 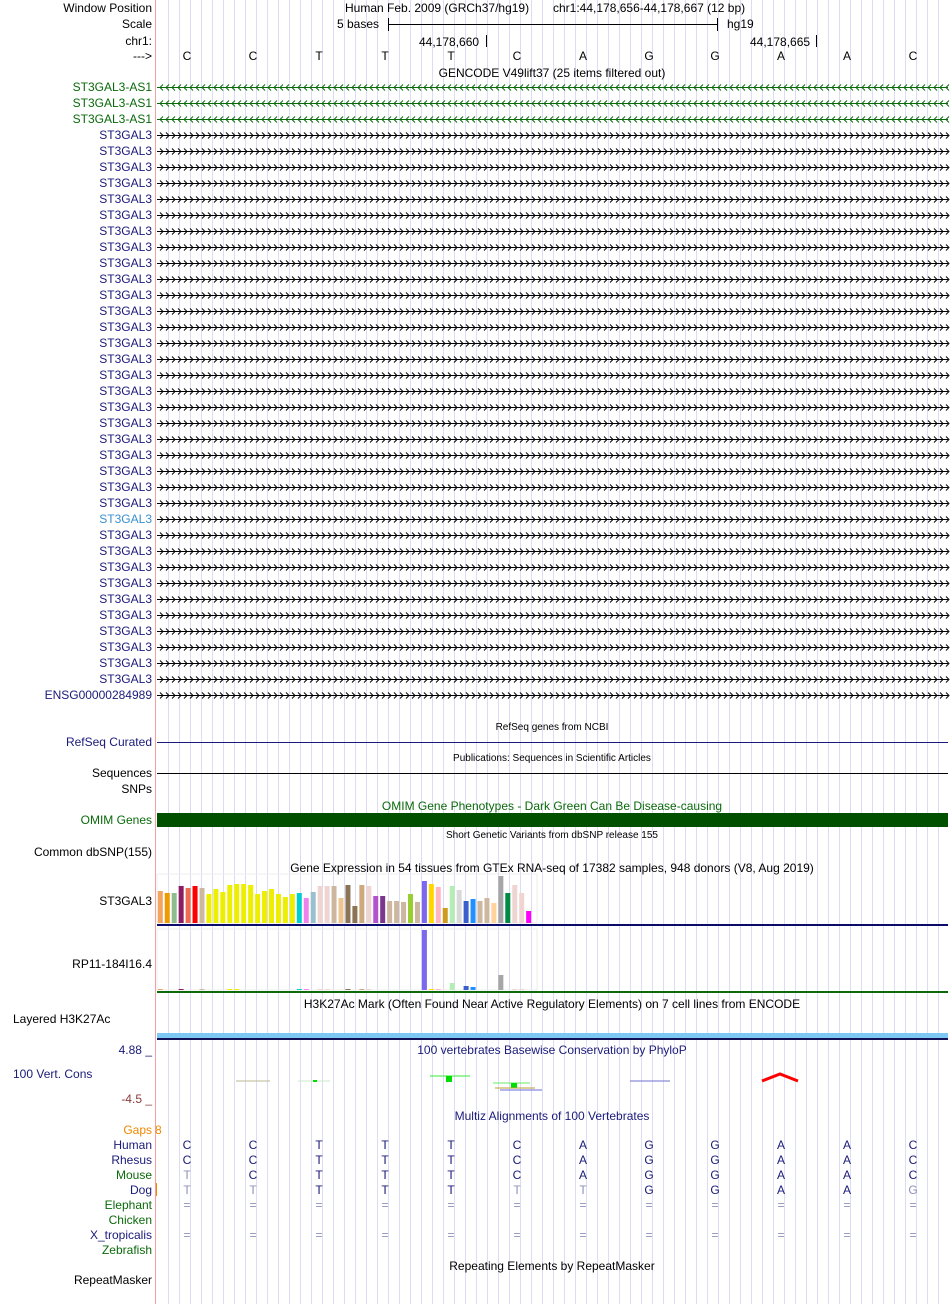 What do you see at coordinates (121, 773) in the screenshot?
I see `sequences-label: Sequences` at bounding box center [121, 773].